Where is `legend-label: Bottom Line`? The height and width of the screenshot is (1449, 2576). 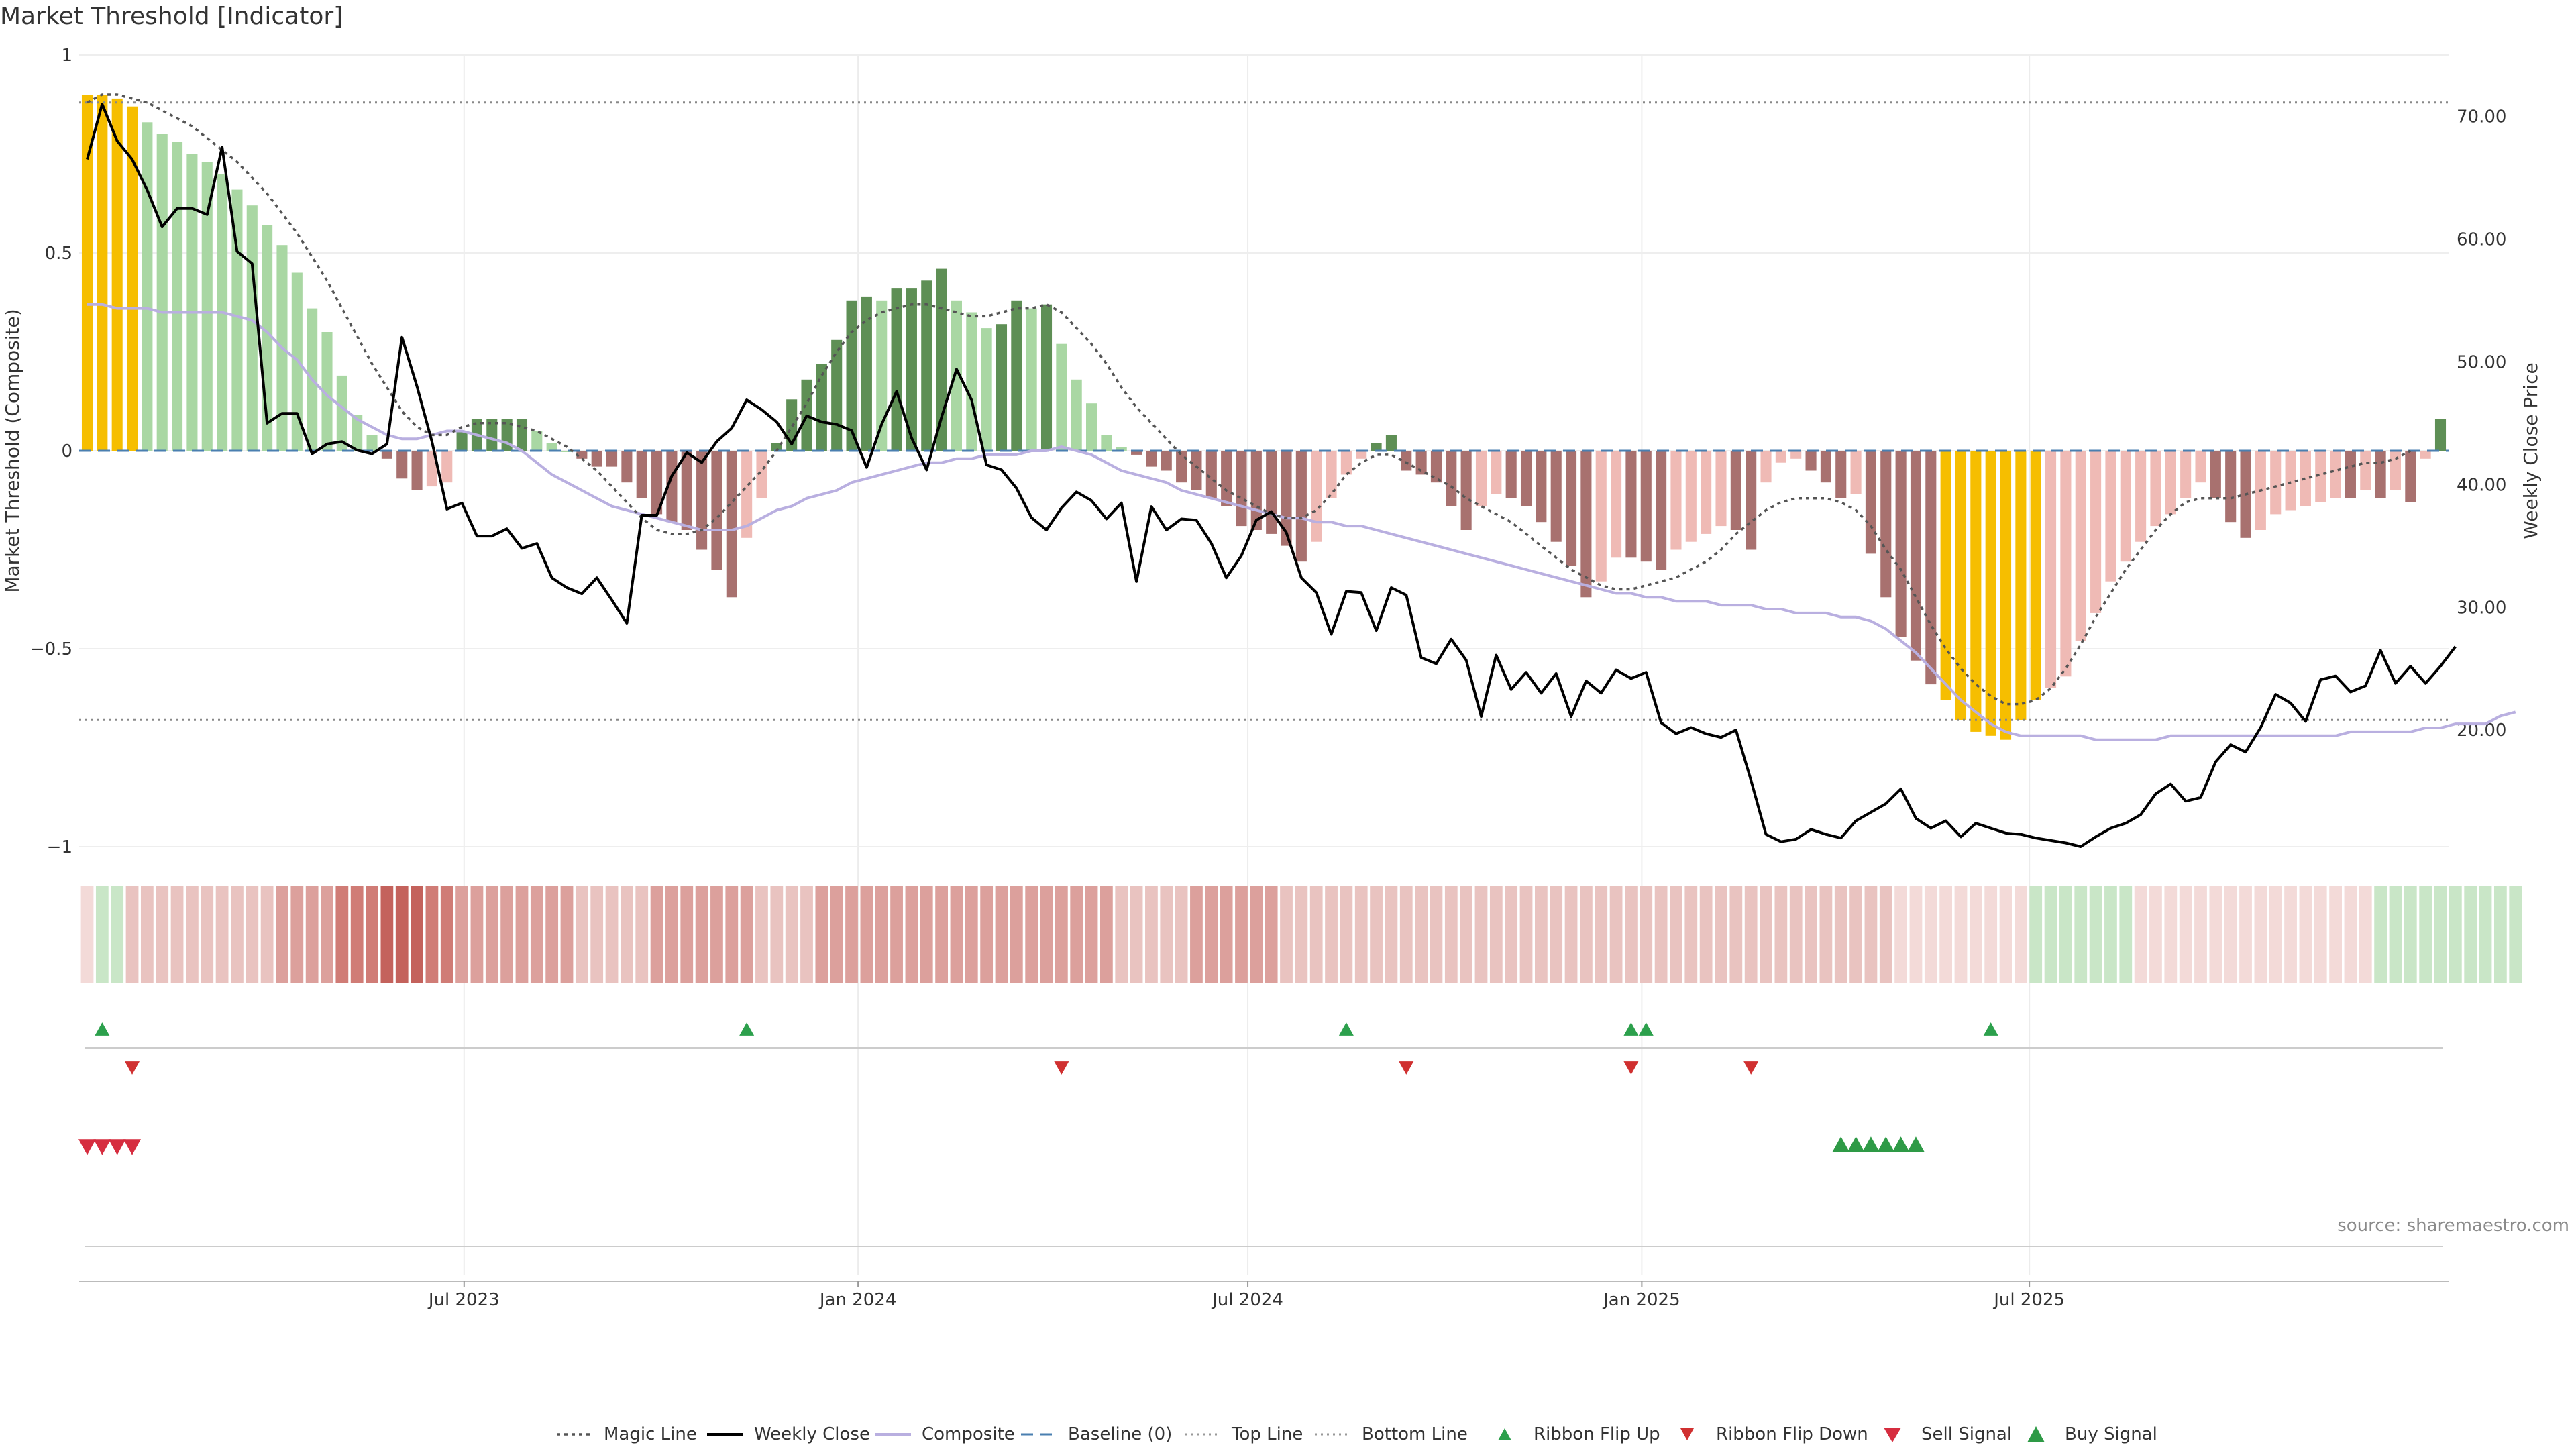
legend-label: Bottom Line is located at coordinates (1415, 1434).